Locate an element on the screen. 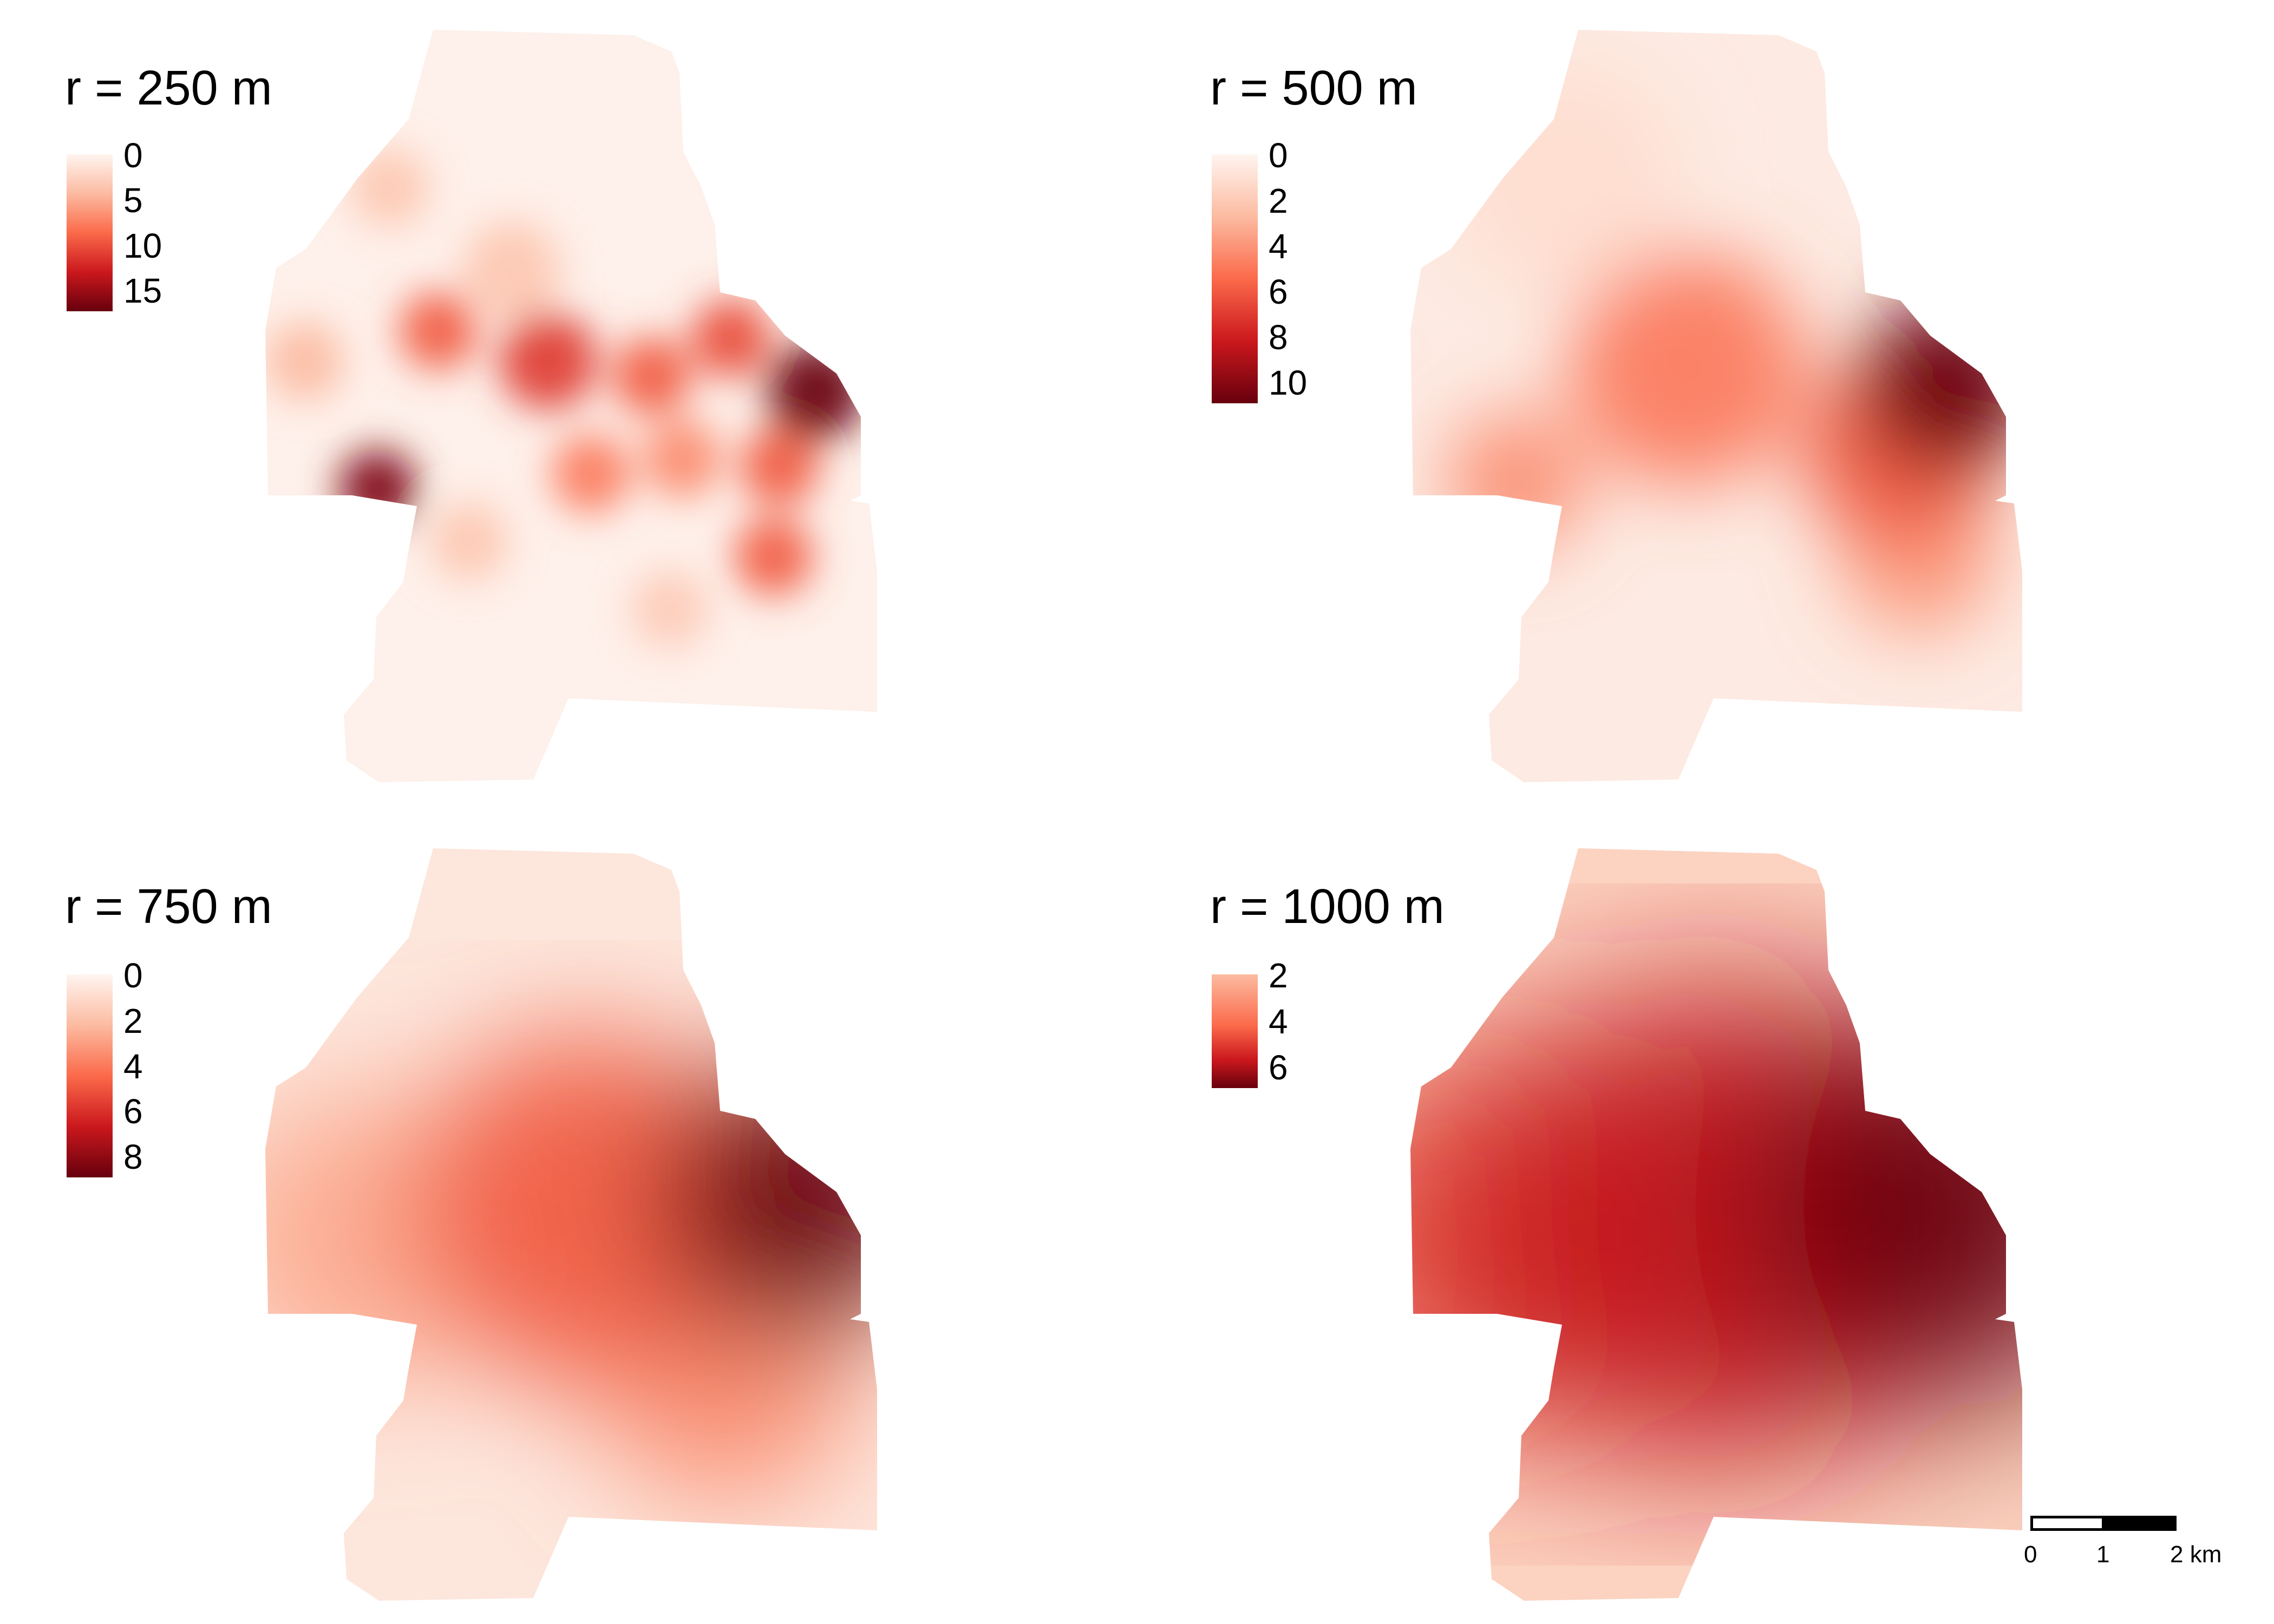  scale-bar-label-2km: 2 km is located at coordinates (2196, 1554).